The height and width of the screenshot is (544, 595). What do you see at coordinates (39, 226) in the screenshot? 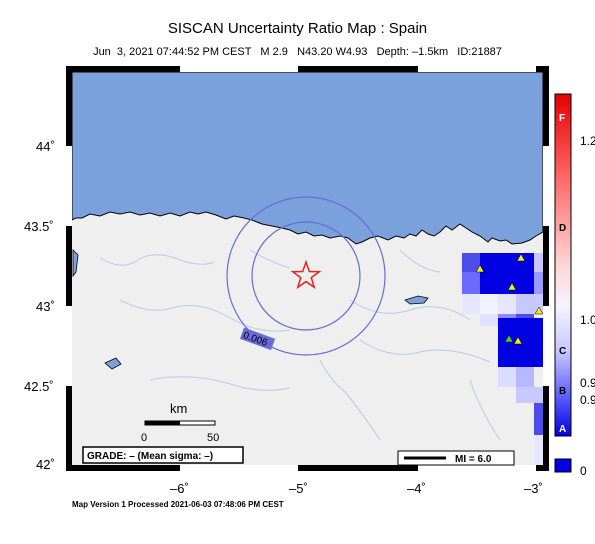
I see `svg-text: 43.5˚` at bounding box center [39, 226].